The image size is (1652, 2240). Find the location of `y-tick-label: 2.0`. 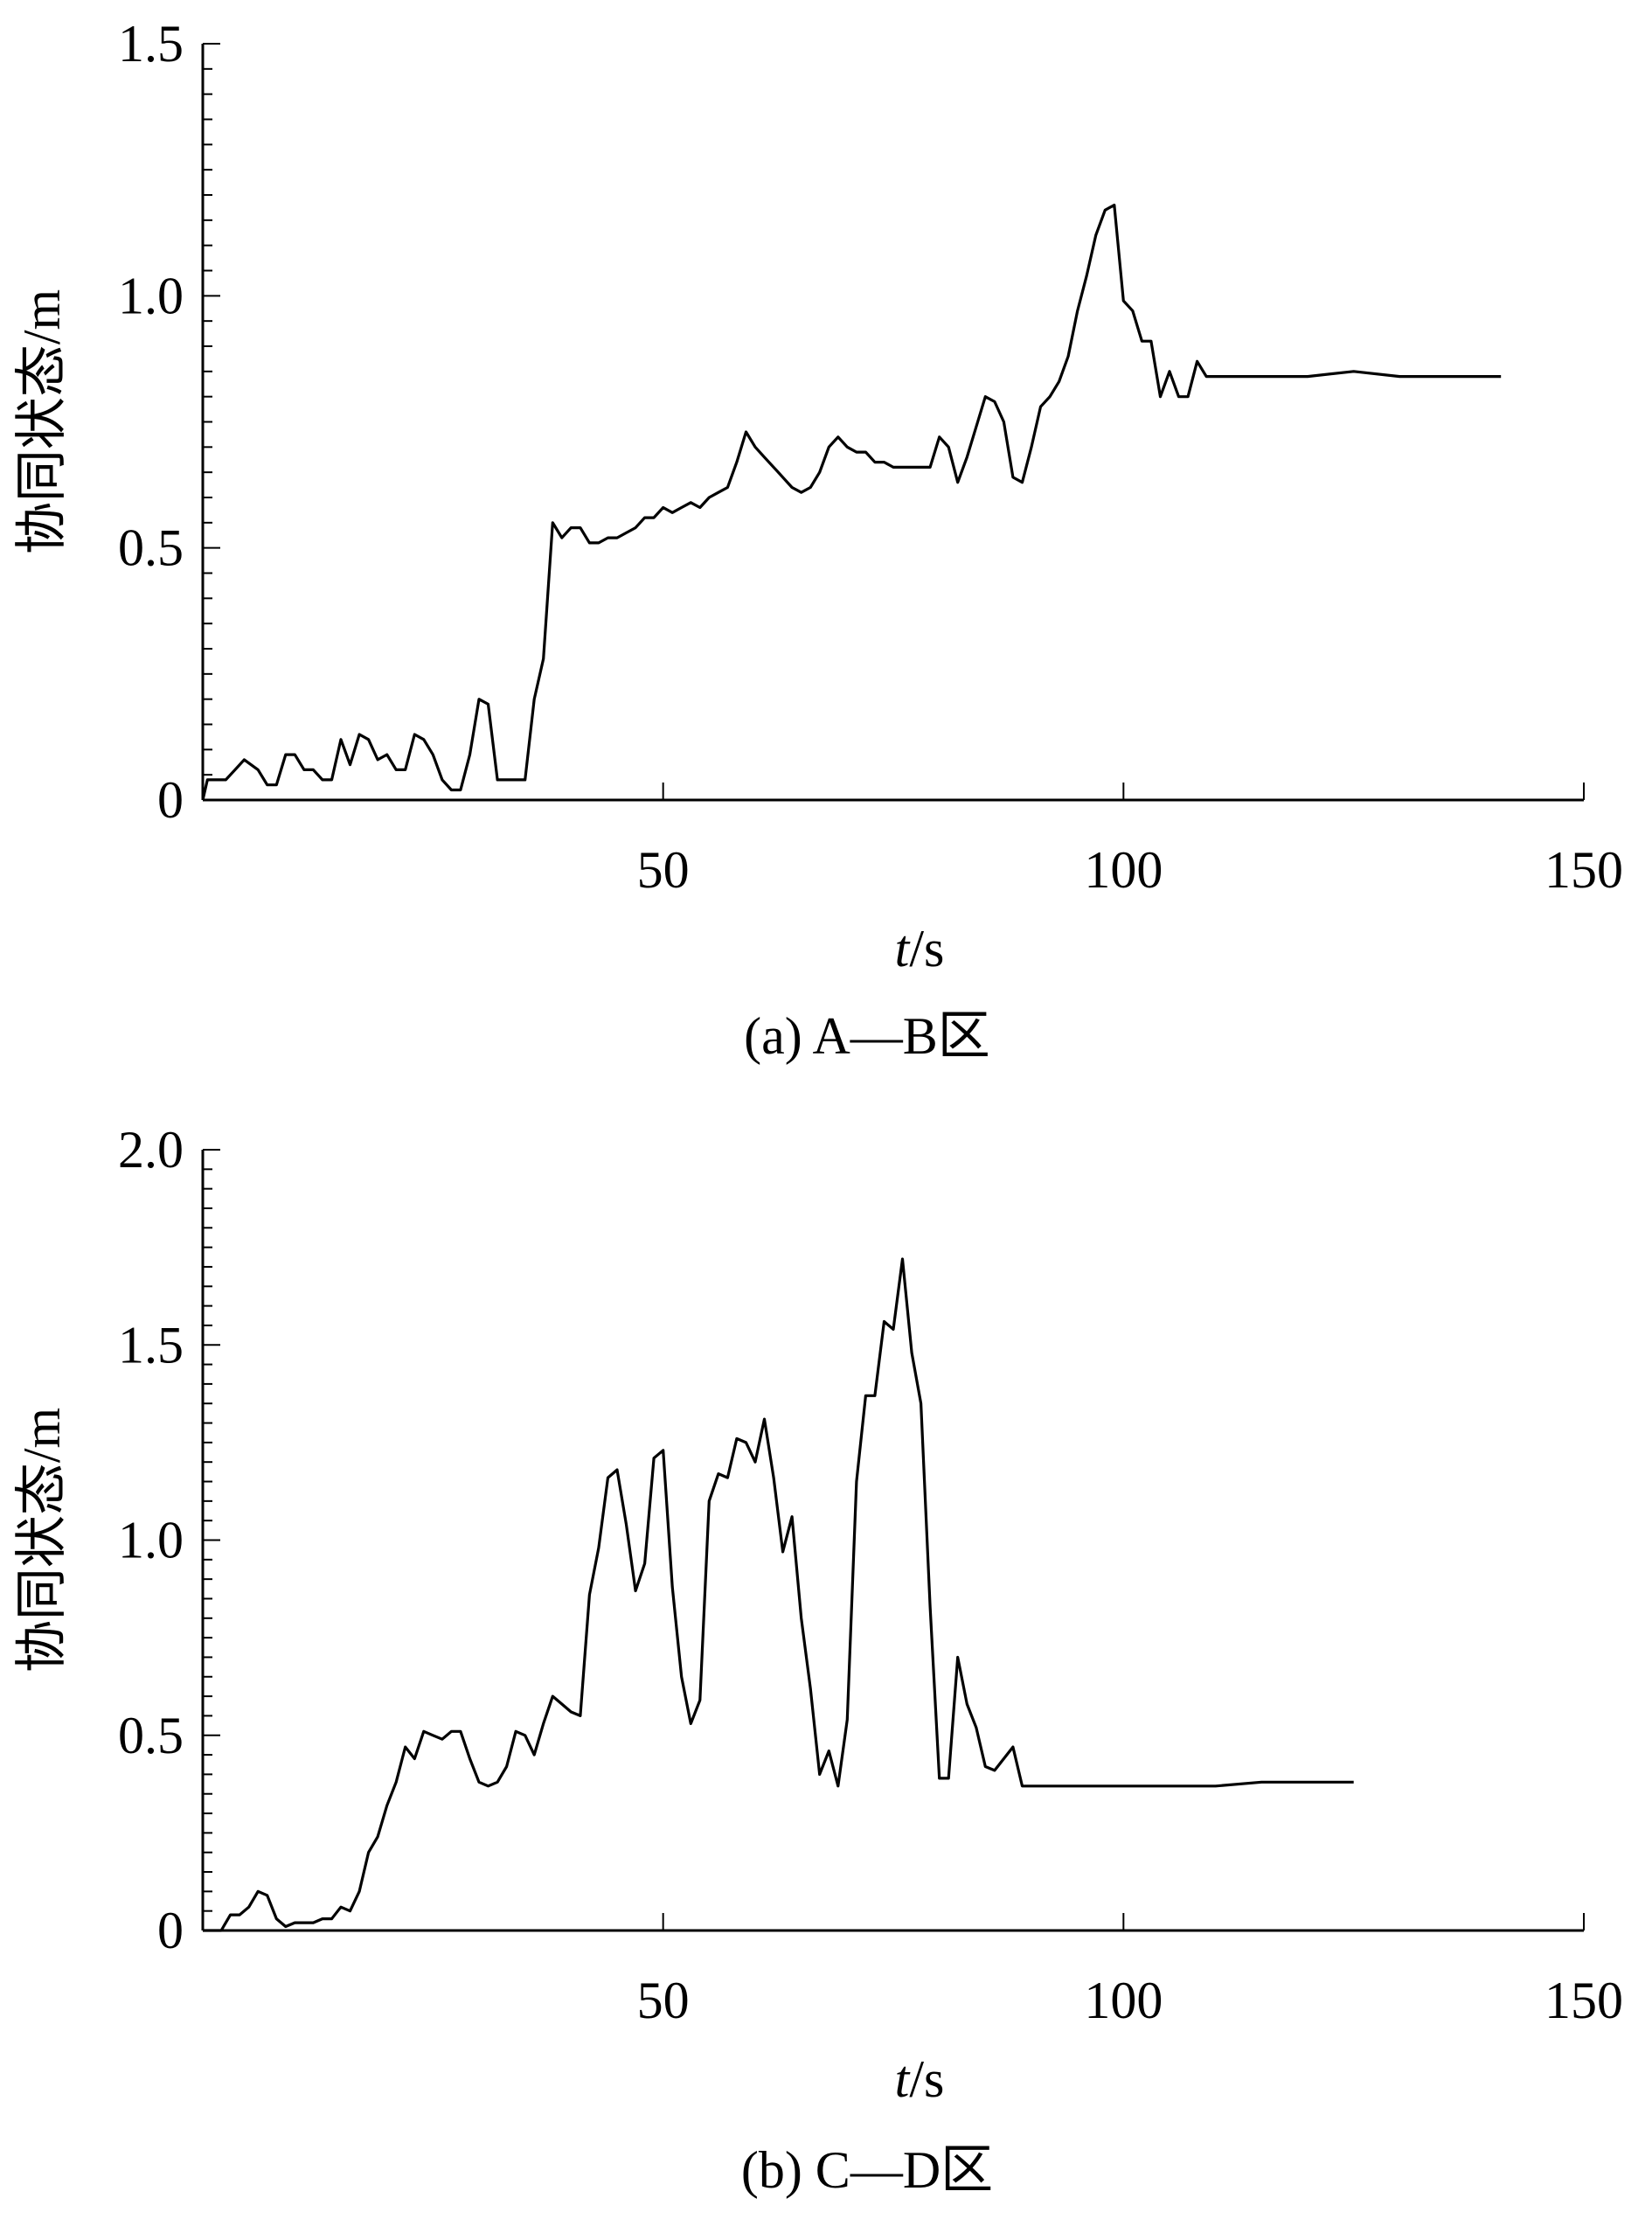

y-tick-label: 2.0 is located at coordinates (151, 1150).